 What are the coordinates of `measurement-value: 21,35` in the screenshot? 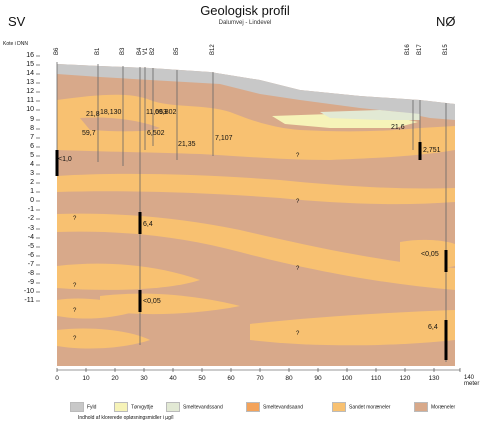 It's located at (187, 144).